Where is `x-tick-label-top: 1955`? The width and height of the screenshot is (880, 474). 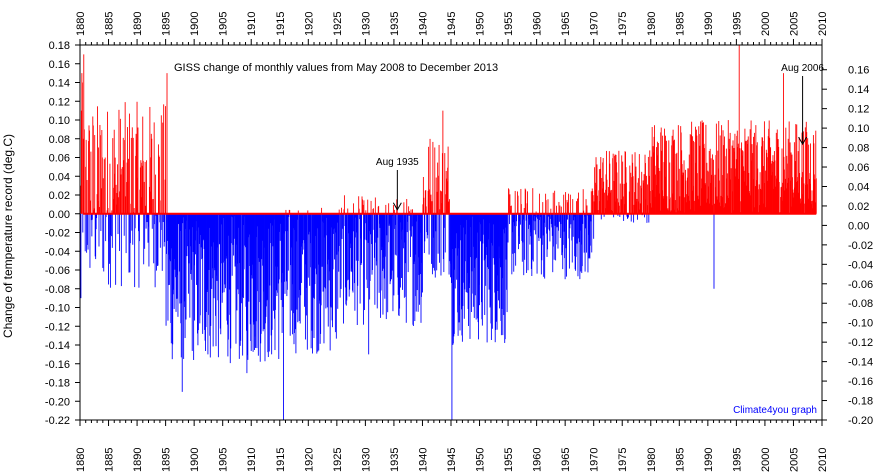 x-tick-label-top: 1955 is located at coordinates (509, 24).